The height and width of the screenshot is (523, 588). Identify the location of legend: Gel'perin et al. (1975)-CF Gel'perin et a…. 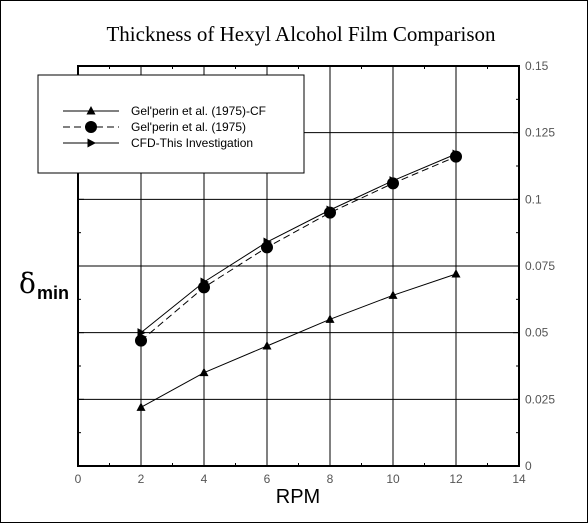
(171, 124).